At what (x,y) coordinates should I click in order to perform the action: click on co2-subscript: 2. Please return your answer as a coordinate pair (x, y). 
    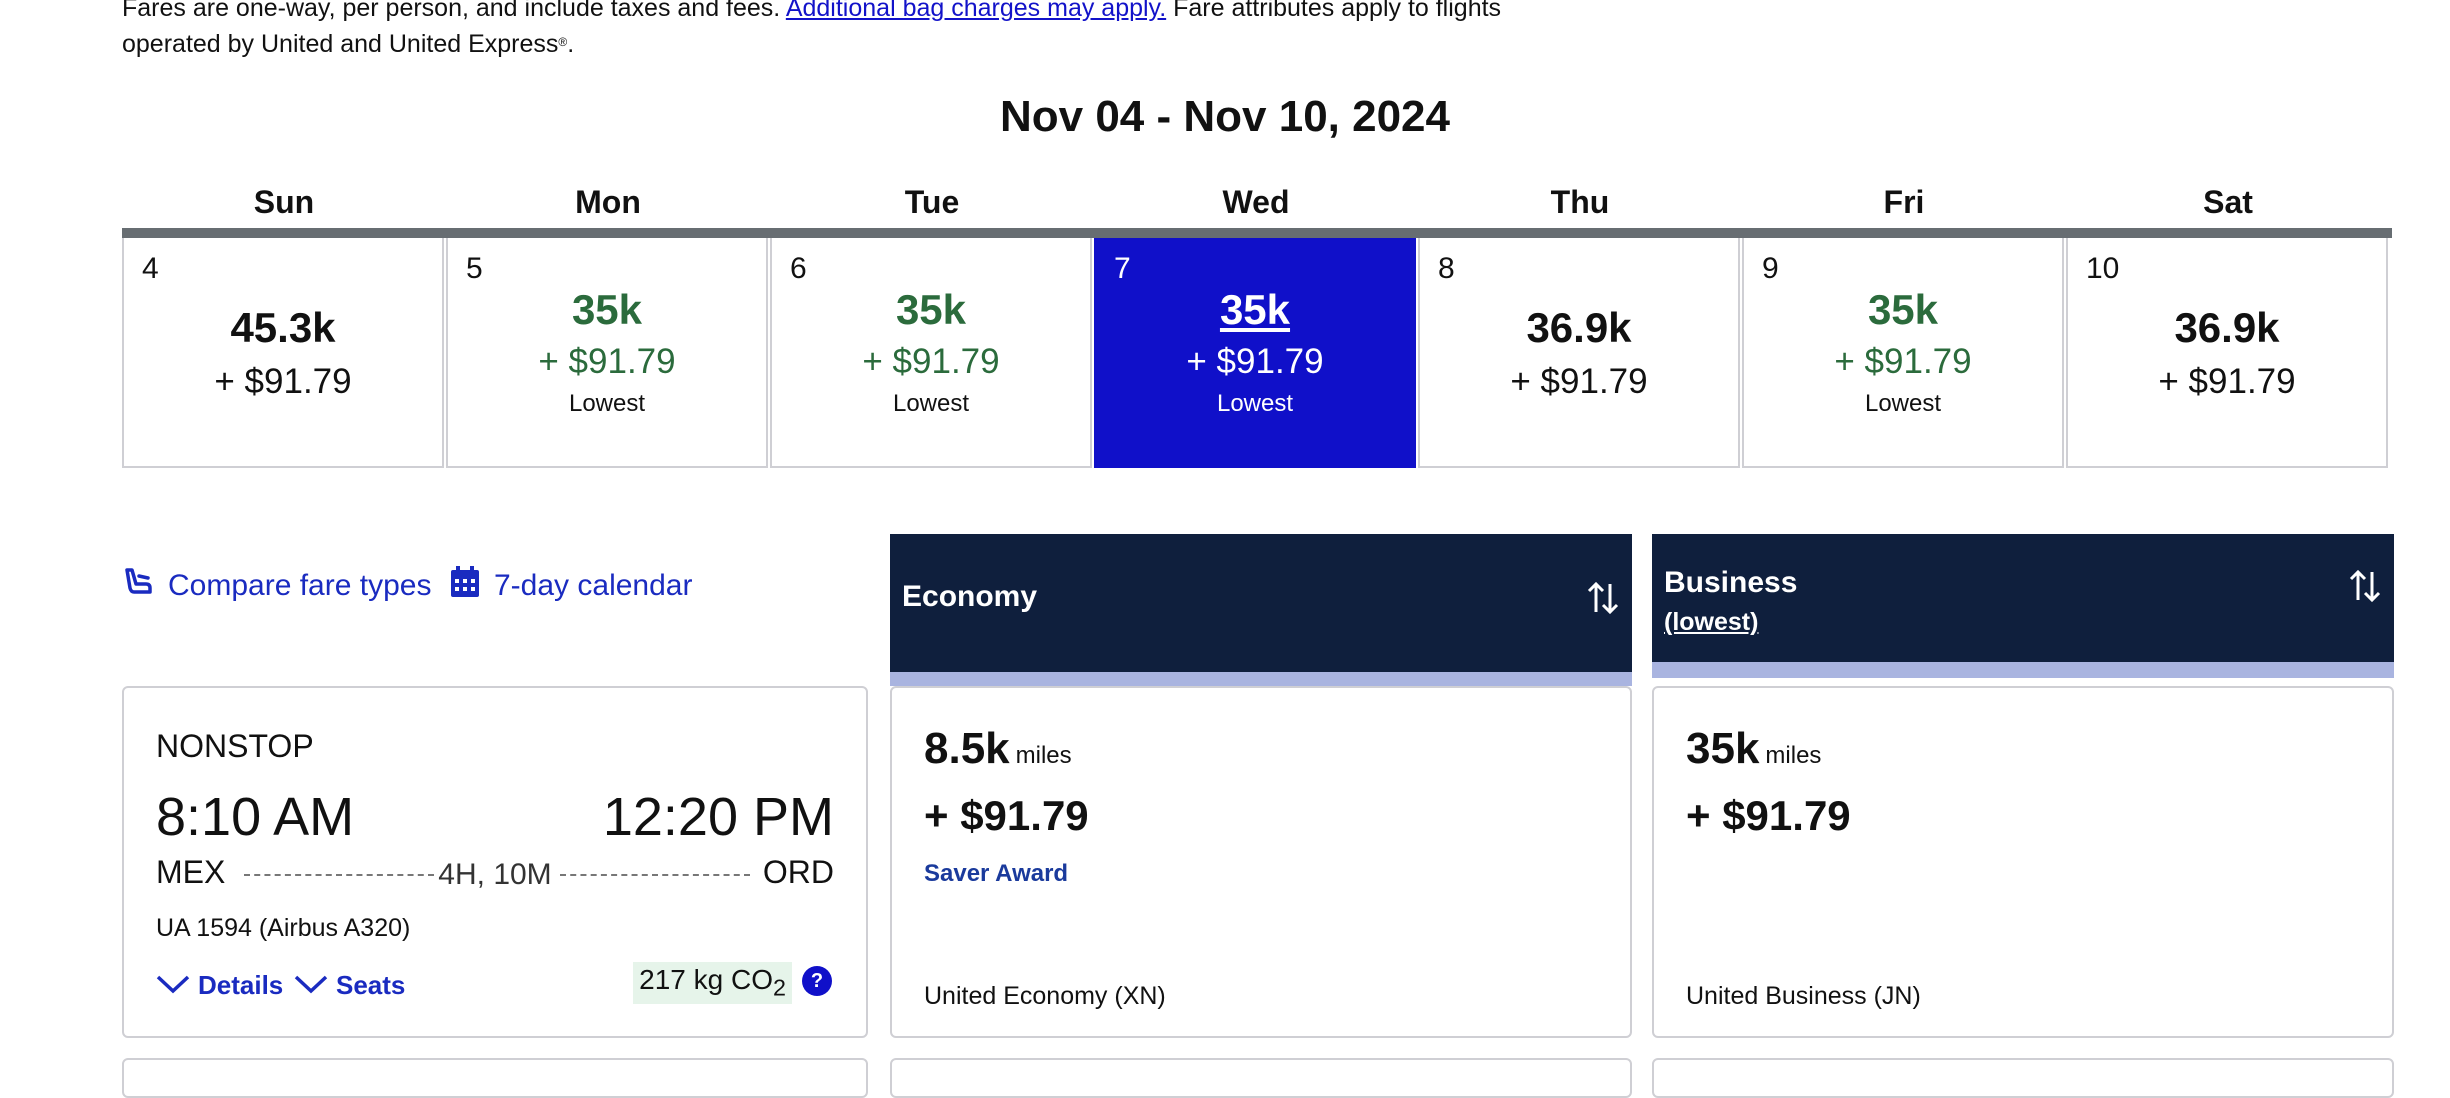
    Looking at the image, I should click on (779, 987).